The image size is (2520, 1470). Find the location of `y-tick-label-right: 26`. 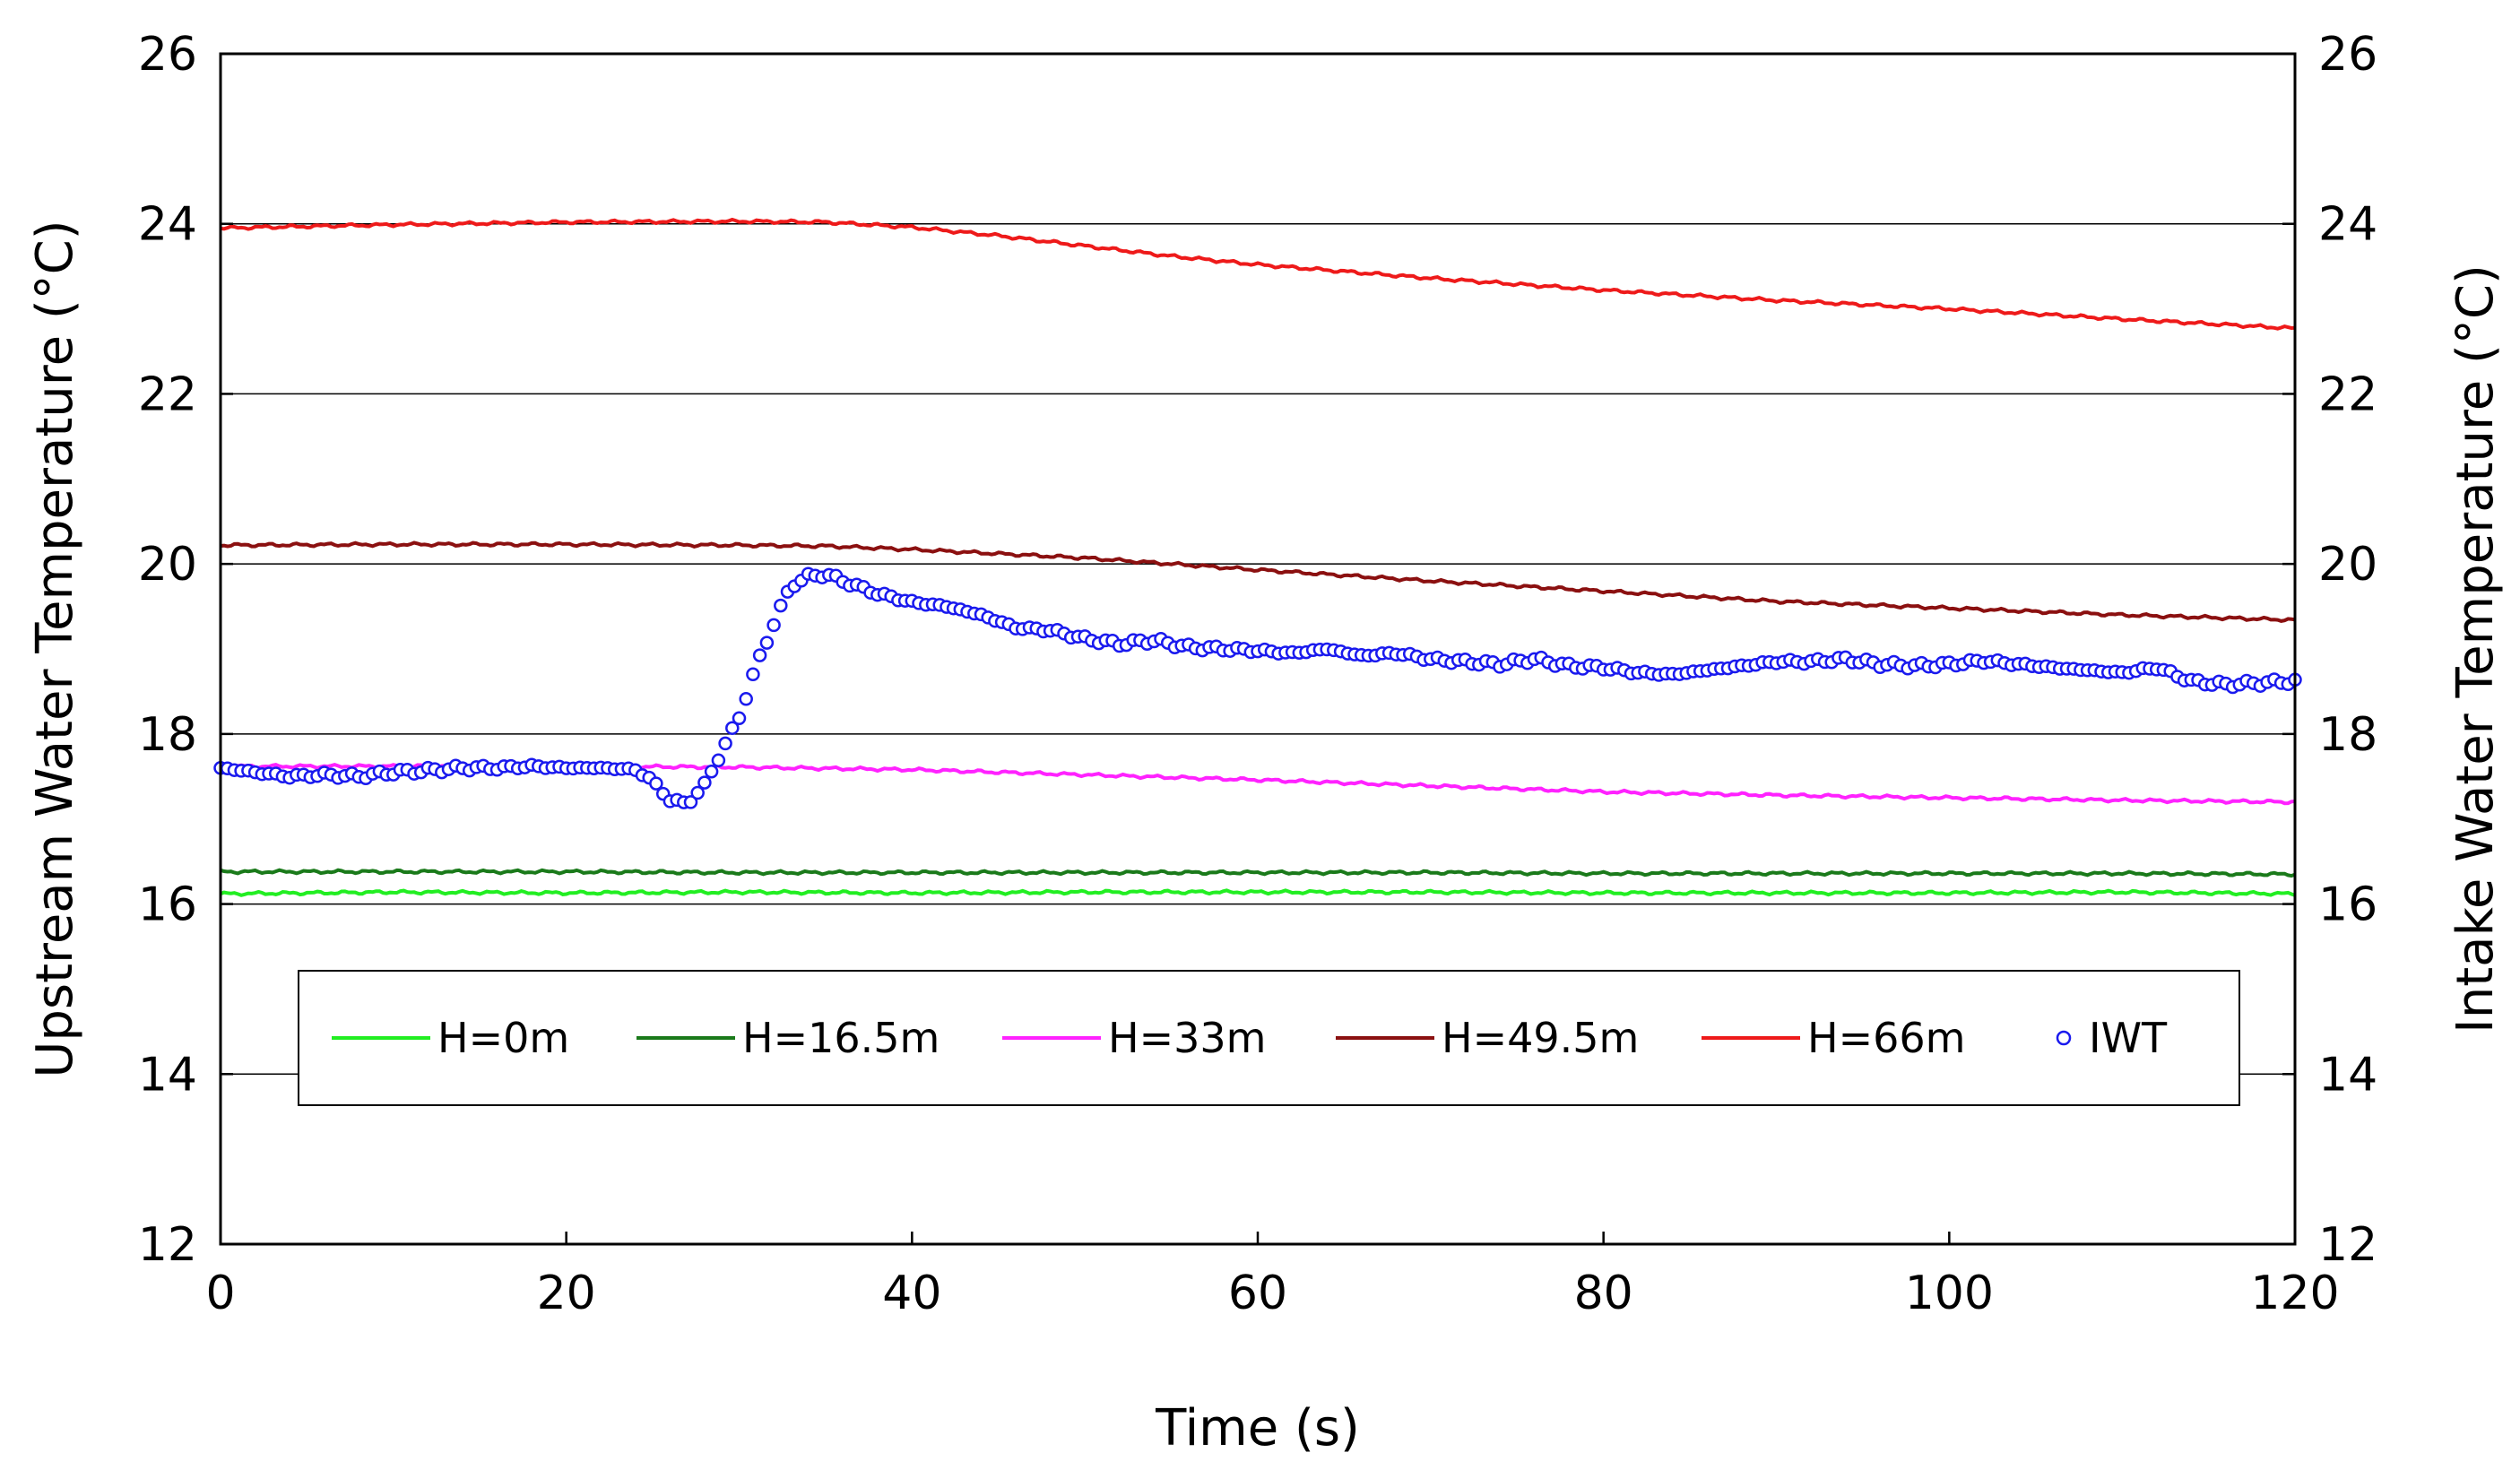

y-tick-label-right: 26 is located at coordinates (2347, 55).